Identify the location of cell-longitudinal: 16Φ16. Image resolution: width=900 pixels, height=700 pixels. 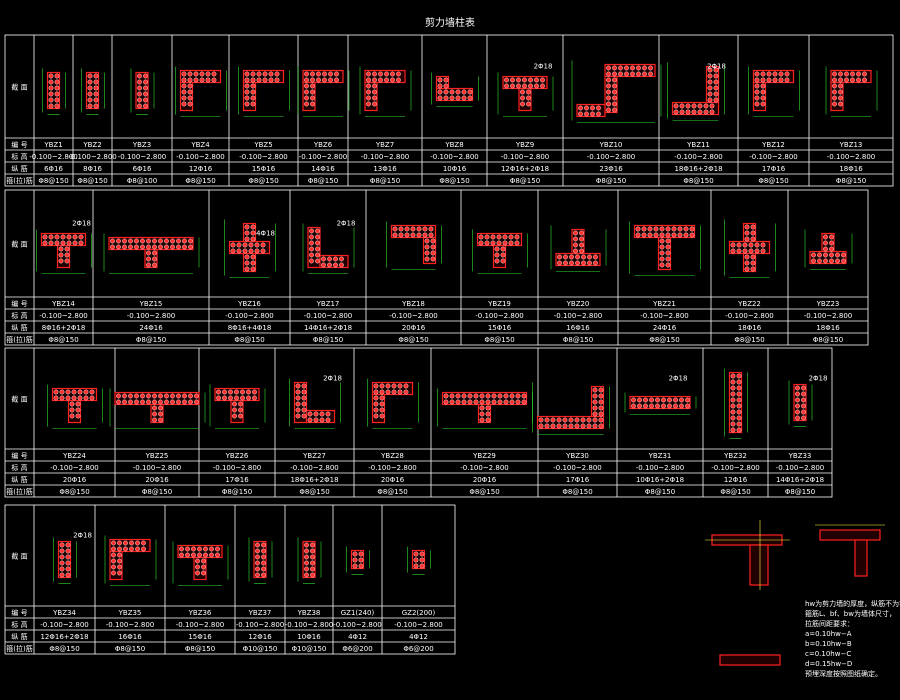
(130, 637).